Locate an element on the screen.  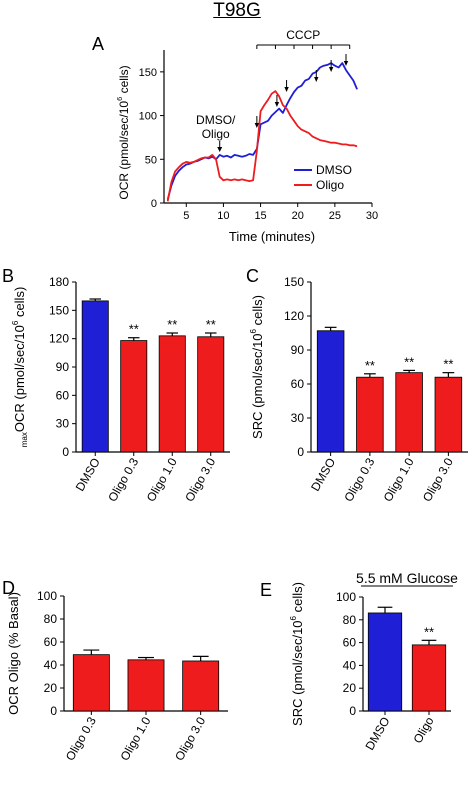
a-y-tick-label: 0 is located at coordinates (154, 204).